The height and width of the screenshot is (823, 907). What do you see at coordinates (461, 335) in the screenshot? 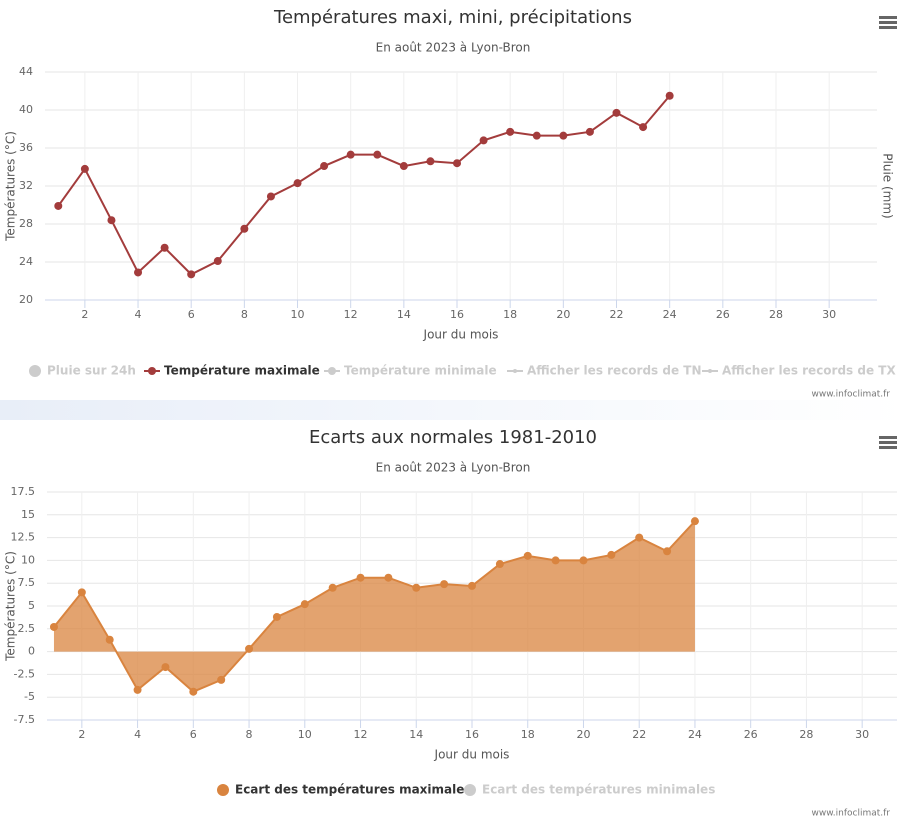
I see `x-axis-label: Jour du mois` at bounding box center [461, 335].